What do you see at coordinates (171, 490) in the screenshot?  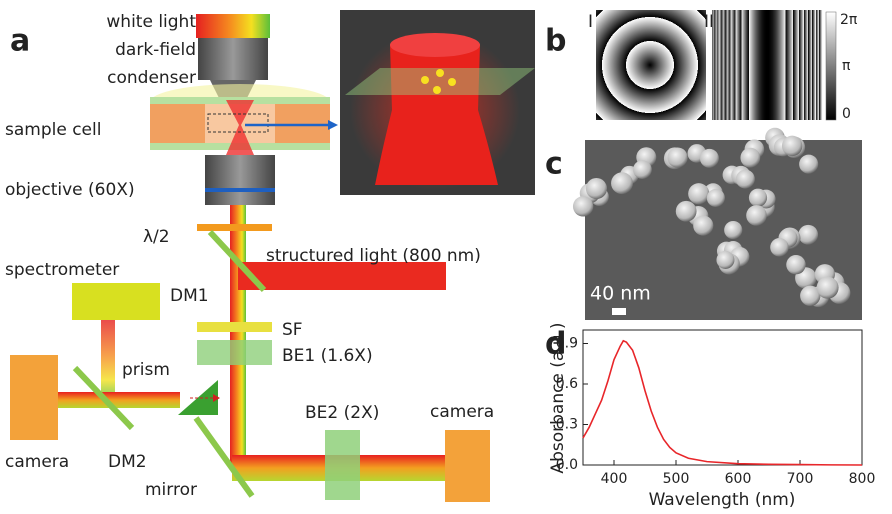 I see `label: mirror` at bounding box center [171, 490].